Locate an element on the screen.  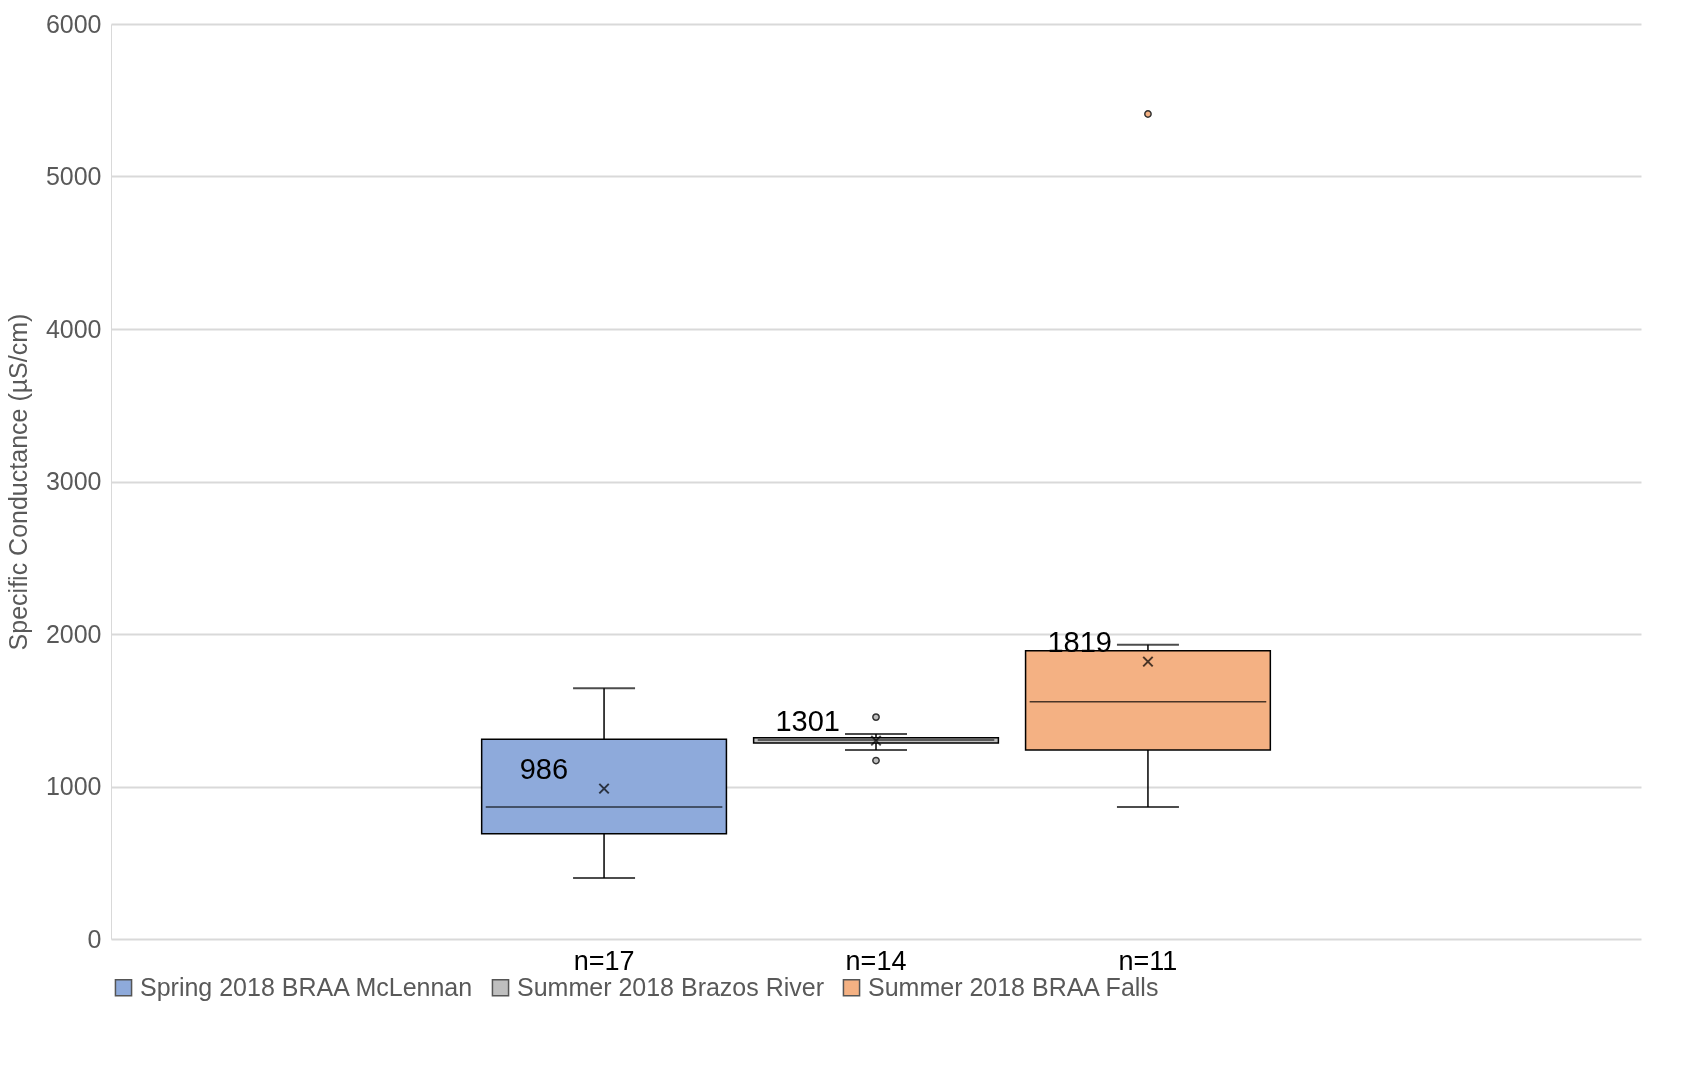
y-tick-label: 4000 is located at coordinates (73, 328).